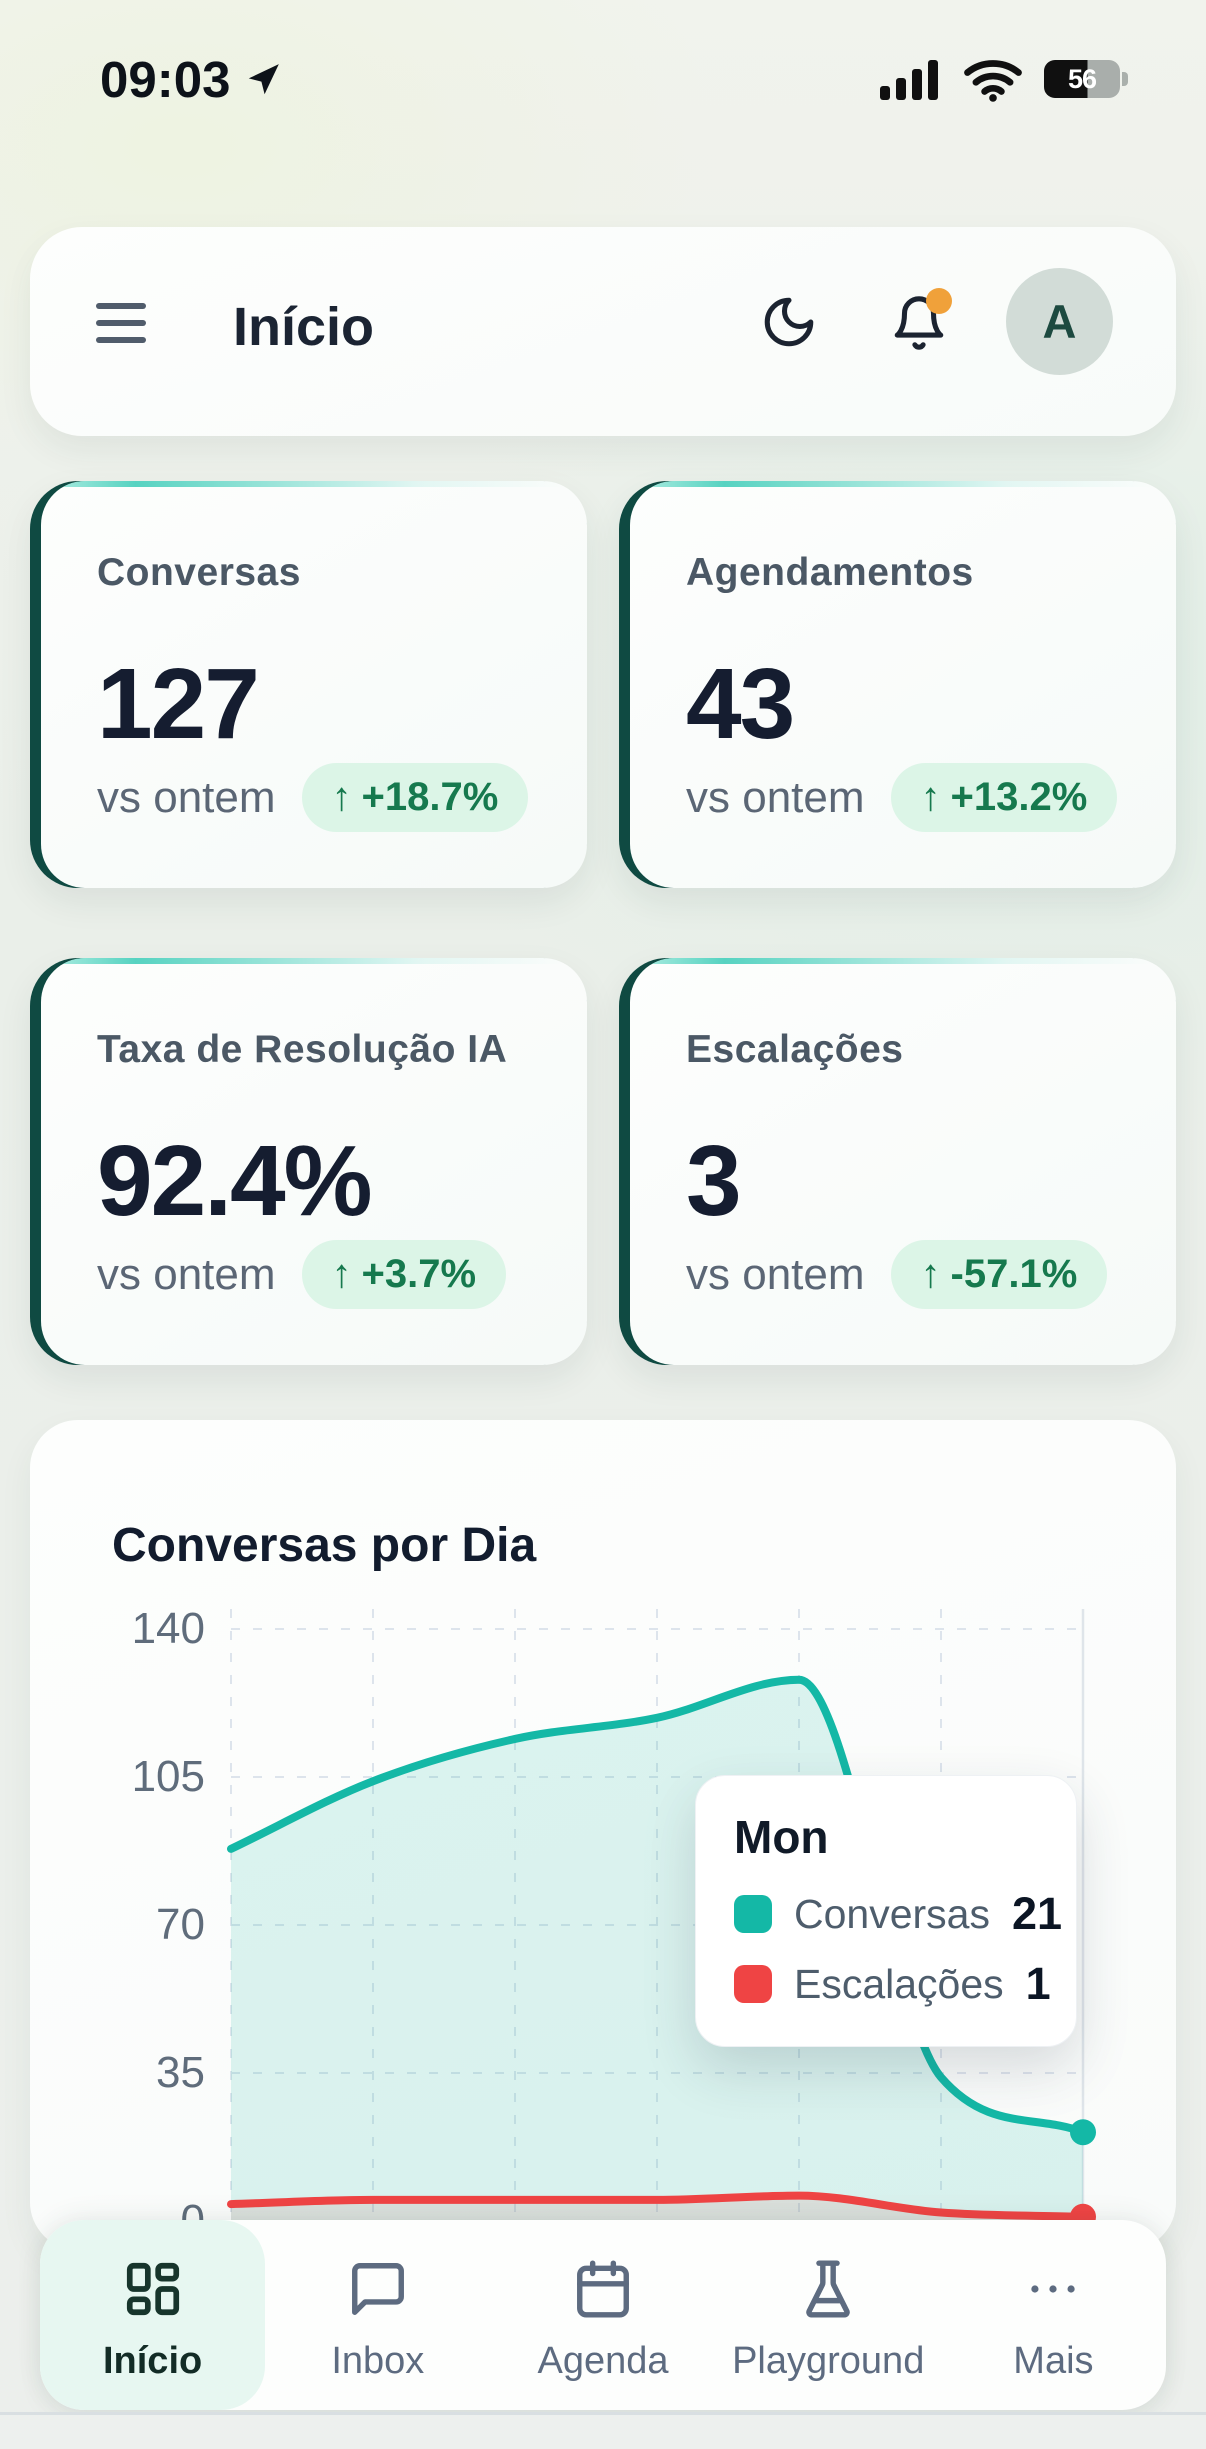 This screenshot has width=1206, height=2449. What do you see at coordinates (308, 684) in the screenshot?
I see `stat-card-conversas: Conversas 127 vs ontem ↑ +18.7%` at bounding box center [308, 684].